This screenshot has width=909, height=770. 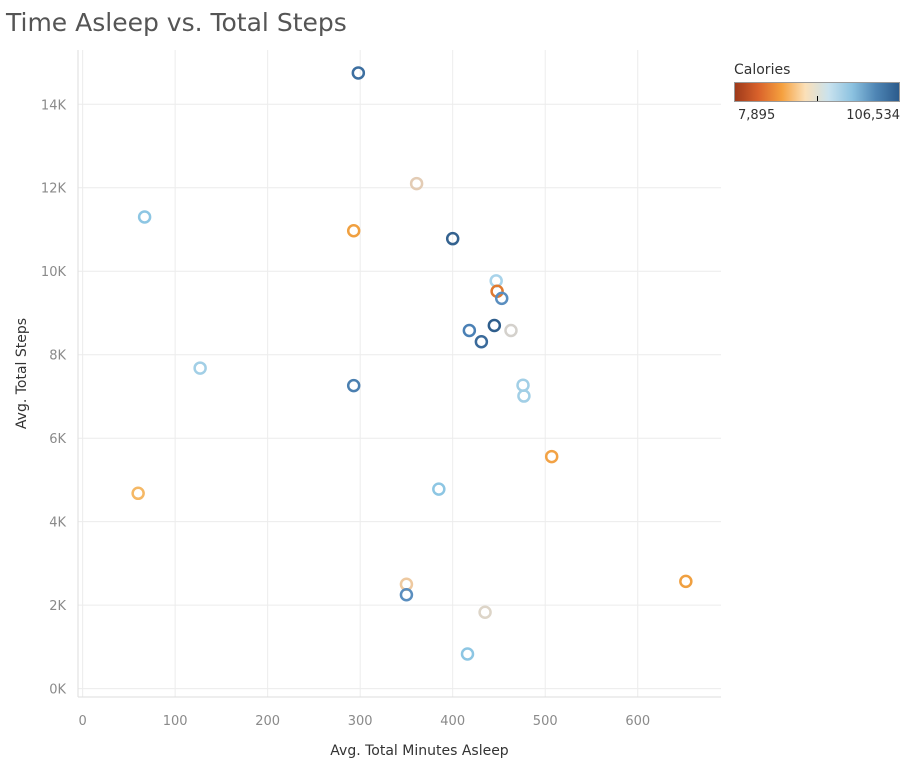 What do you see at coordinates (637, 721) in the screenshot?
I see `x-tick-label: 600` at bounding box center [637, 721].